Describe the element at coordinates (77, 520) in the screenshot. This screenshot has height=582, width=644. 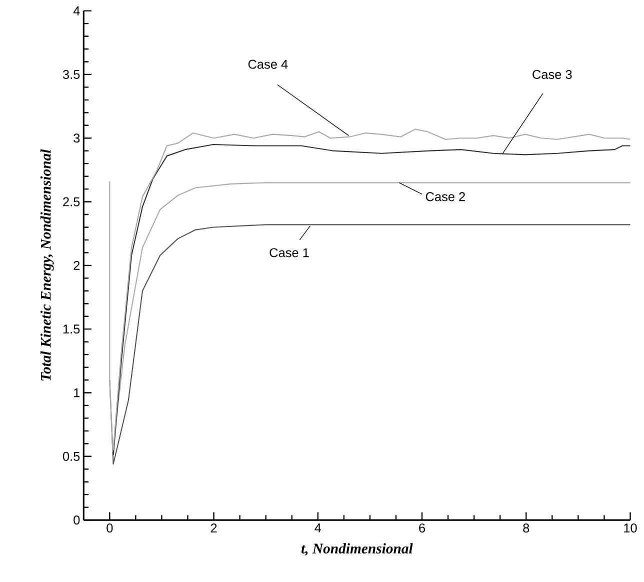
I see `y-tick-label: 0` at that location.